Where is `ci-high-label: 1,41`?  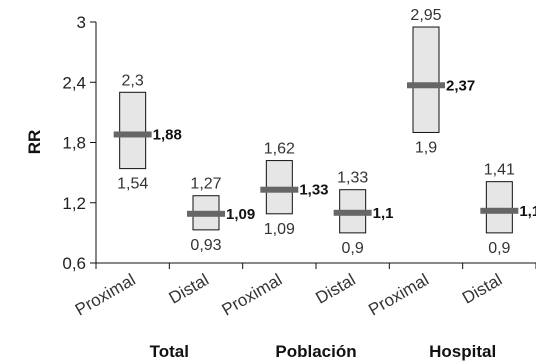 ci-high-label: 1,41 is located at coordinates (499, 170).